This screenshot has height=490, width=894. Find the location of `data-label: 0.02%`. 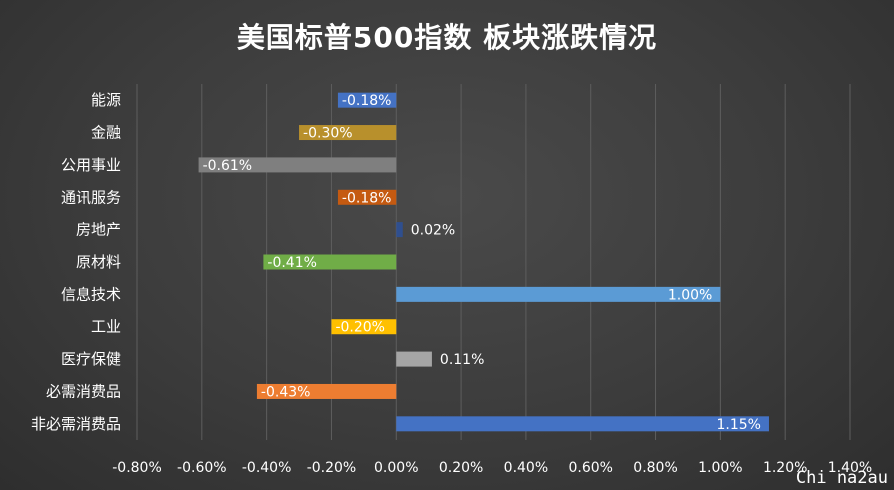

data-label: 0.02% is located at coordinates (433, 231).